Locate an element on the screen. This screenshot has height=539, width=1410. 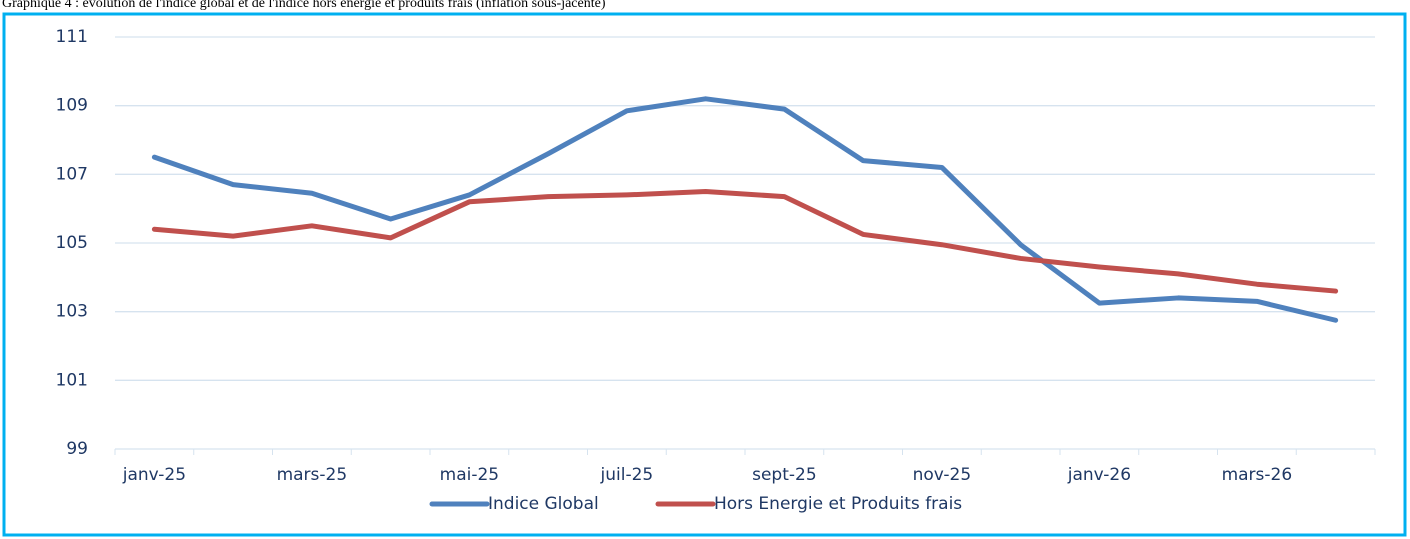
x-tick-label: sept-25 is located at coordinates (784, 475).